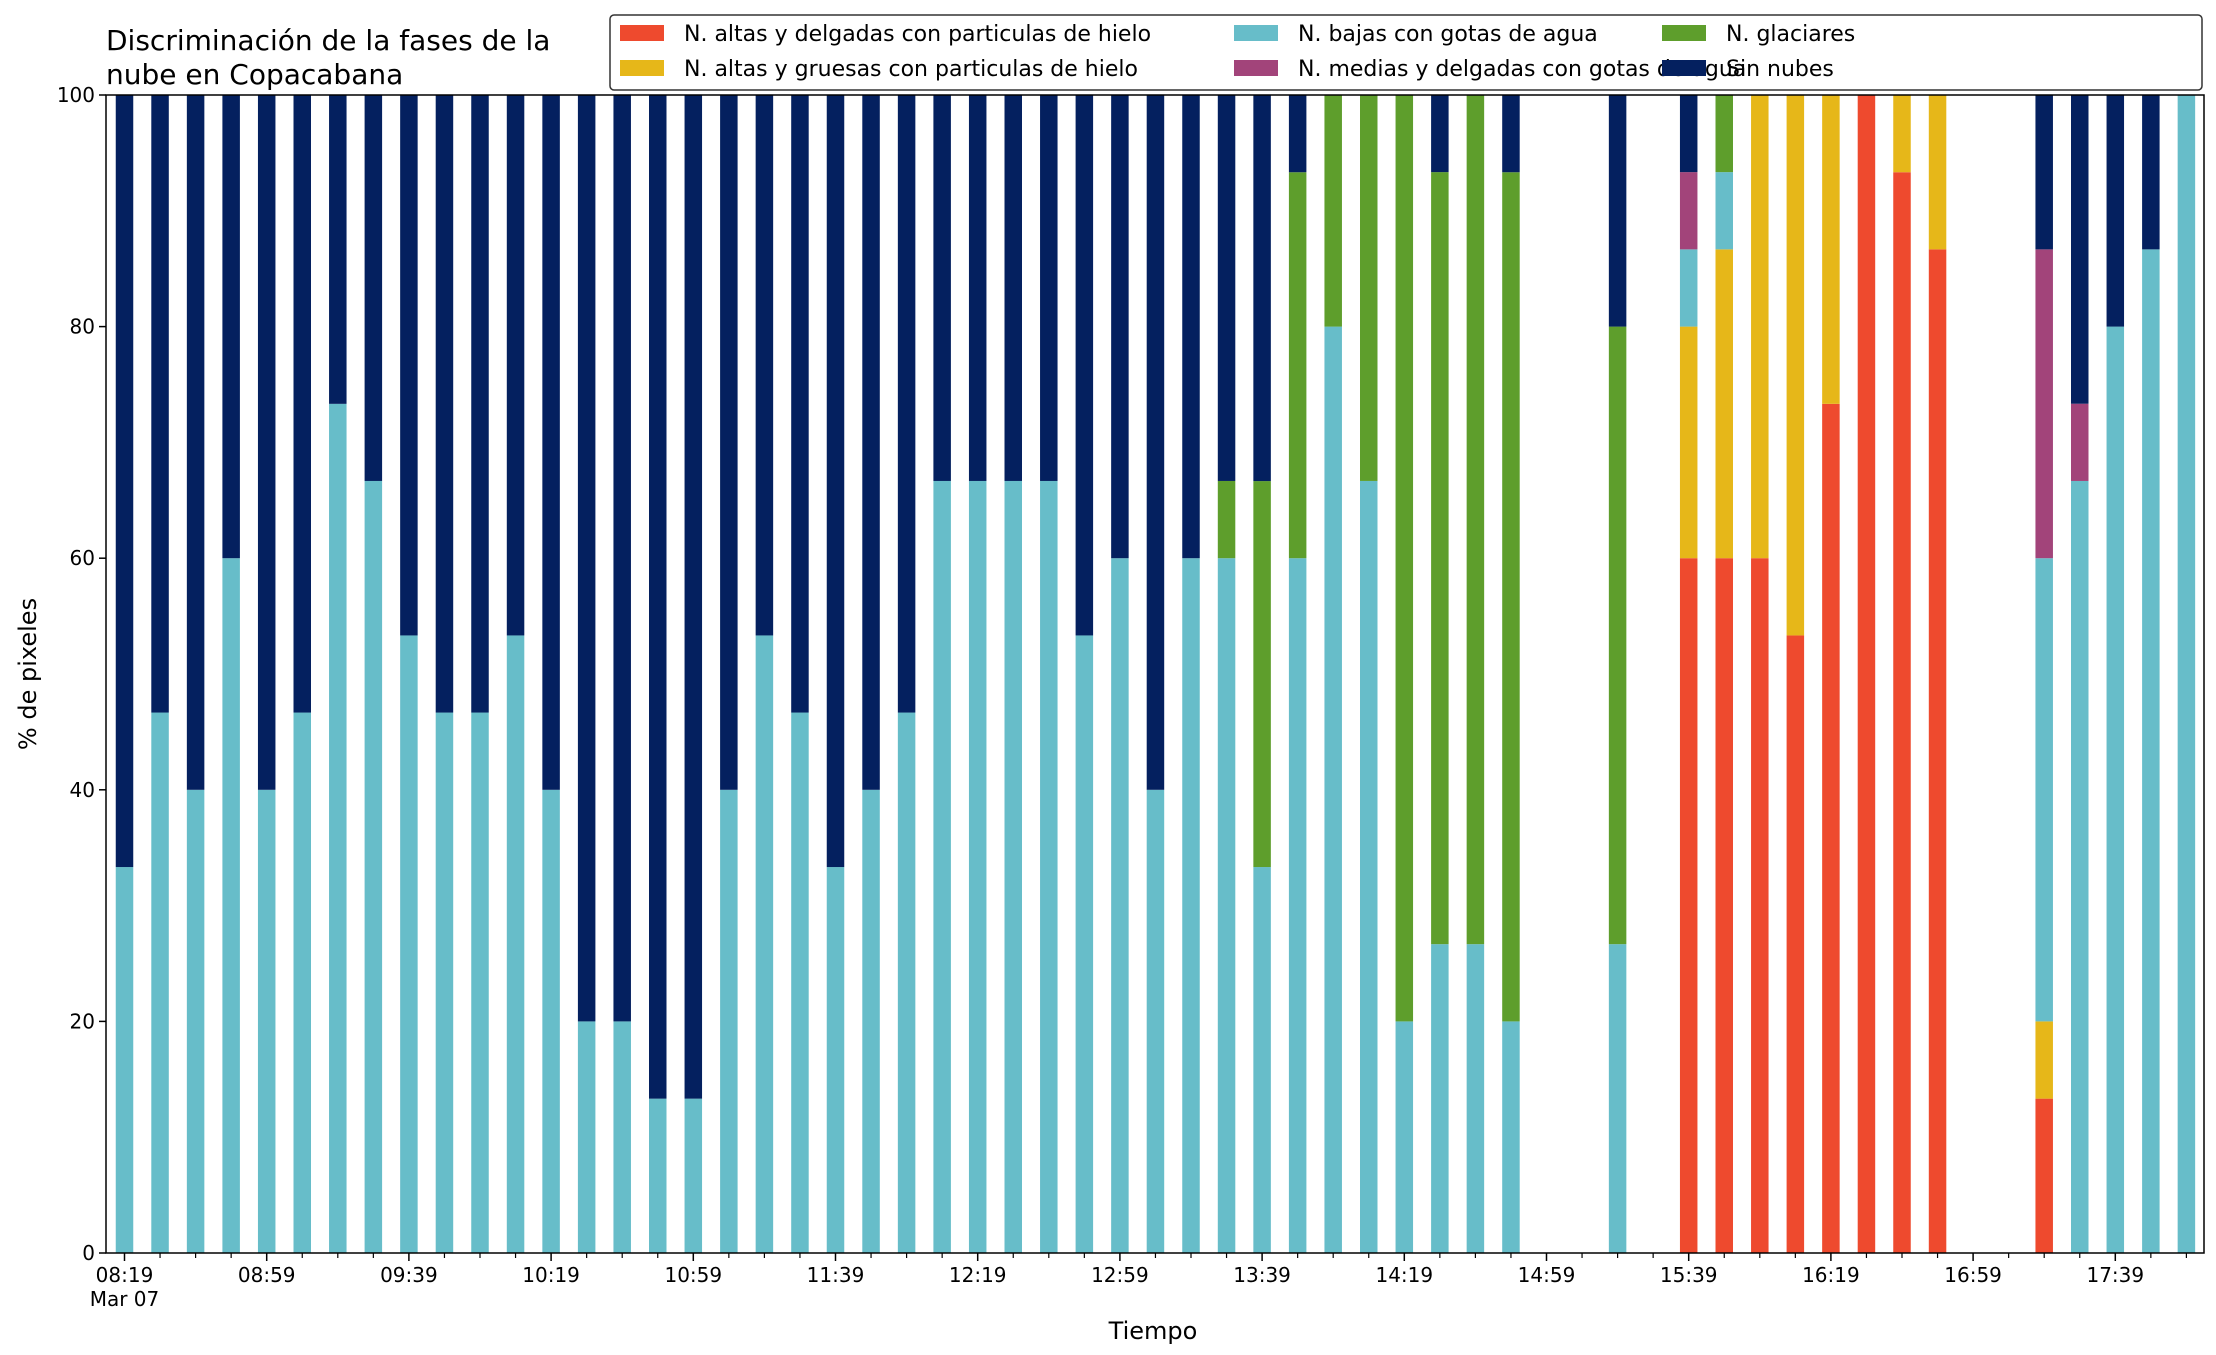 This screenshot has width=2216, height=1355. What do you see at coordinates (125, 1275) in the screenshot?
I see `x-tick-label-0: 08:19` at bounding box center [125, 1275].